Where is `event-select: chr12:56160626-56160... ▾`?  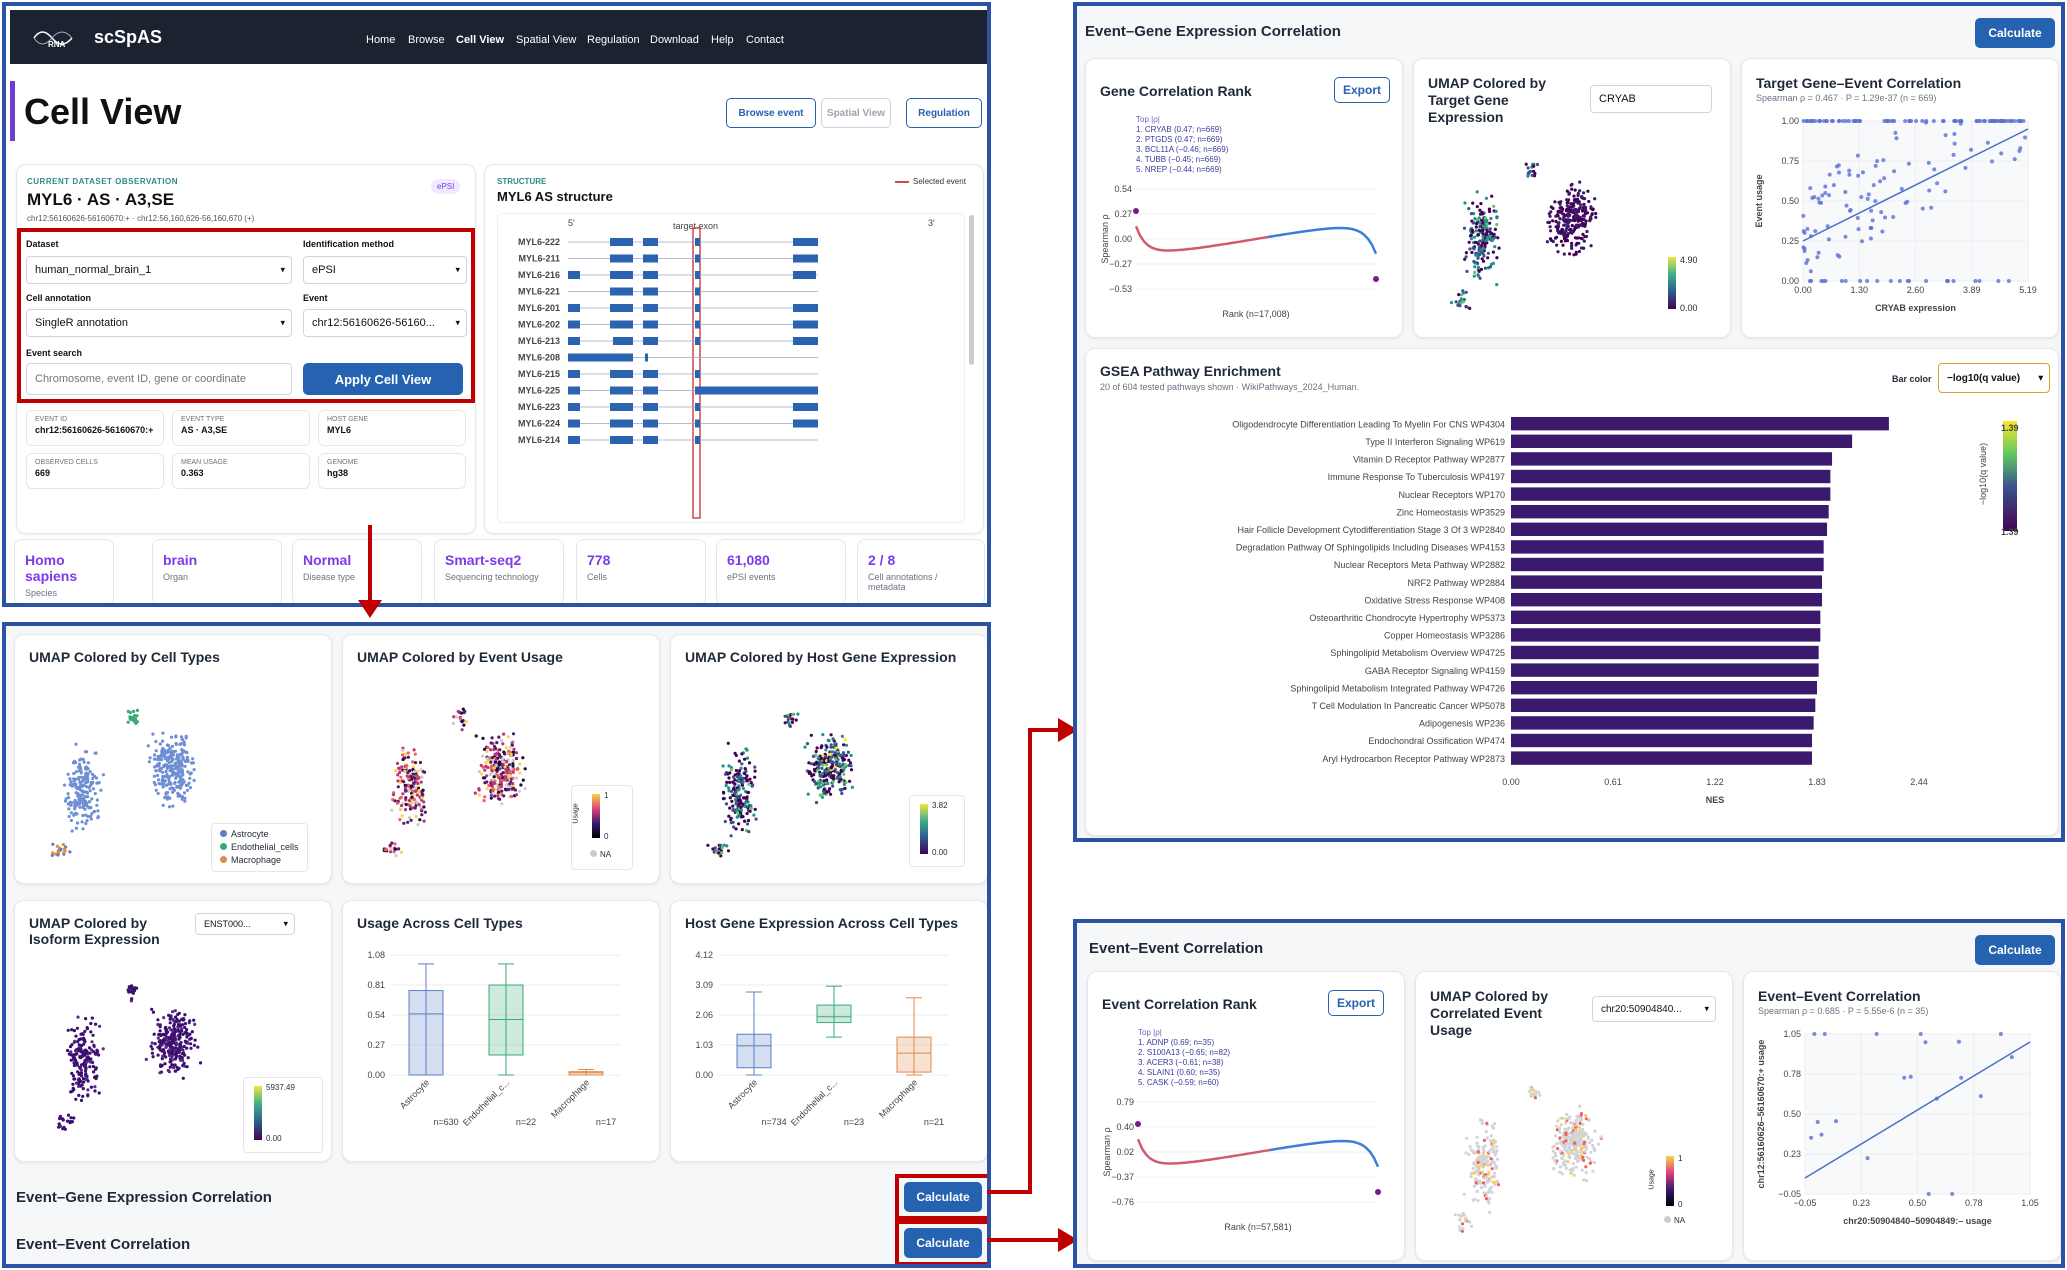 event-select: chr12:56160626-56160... ▾ is located at coordinates (385, 323).